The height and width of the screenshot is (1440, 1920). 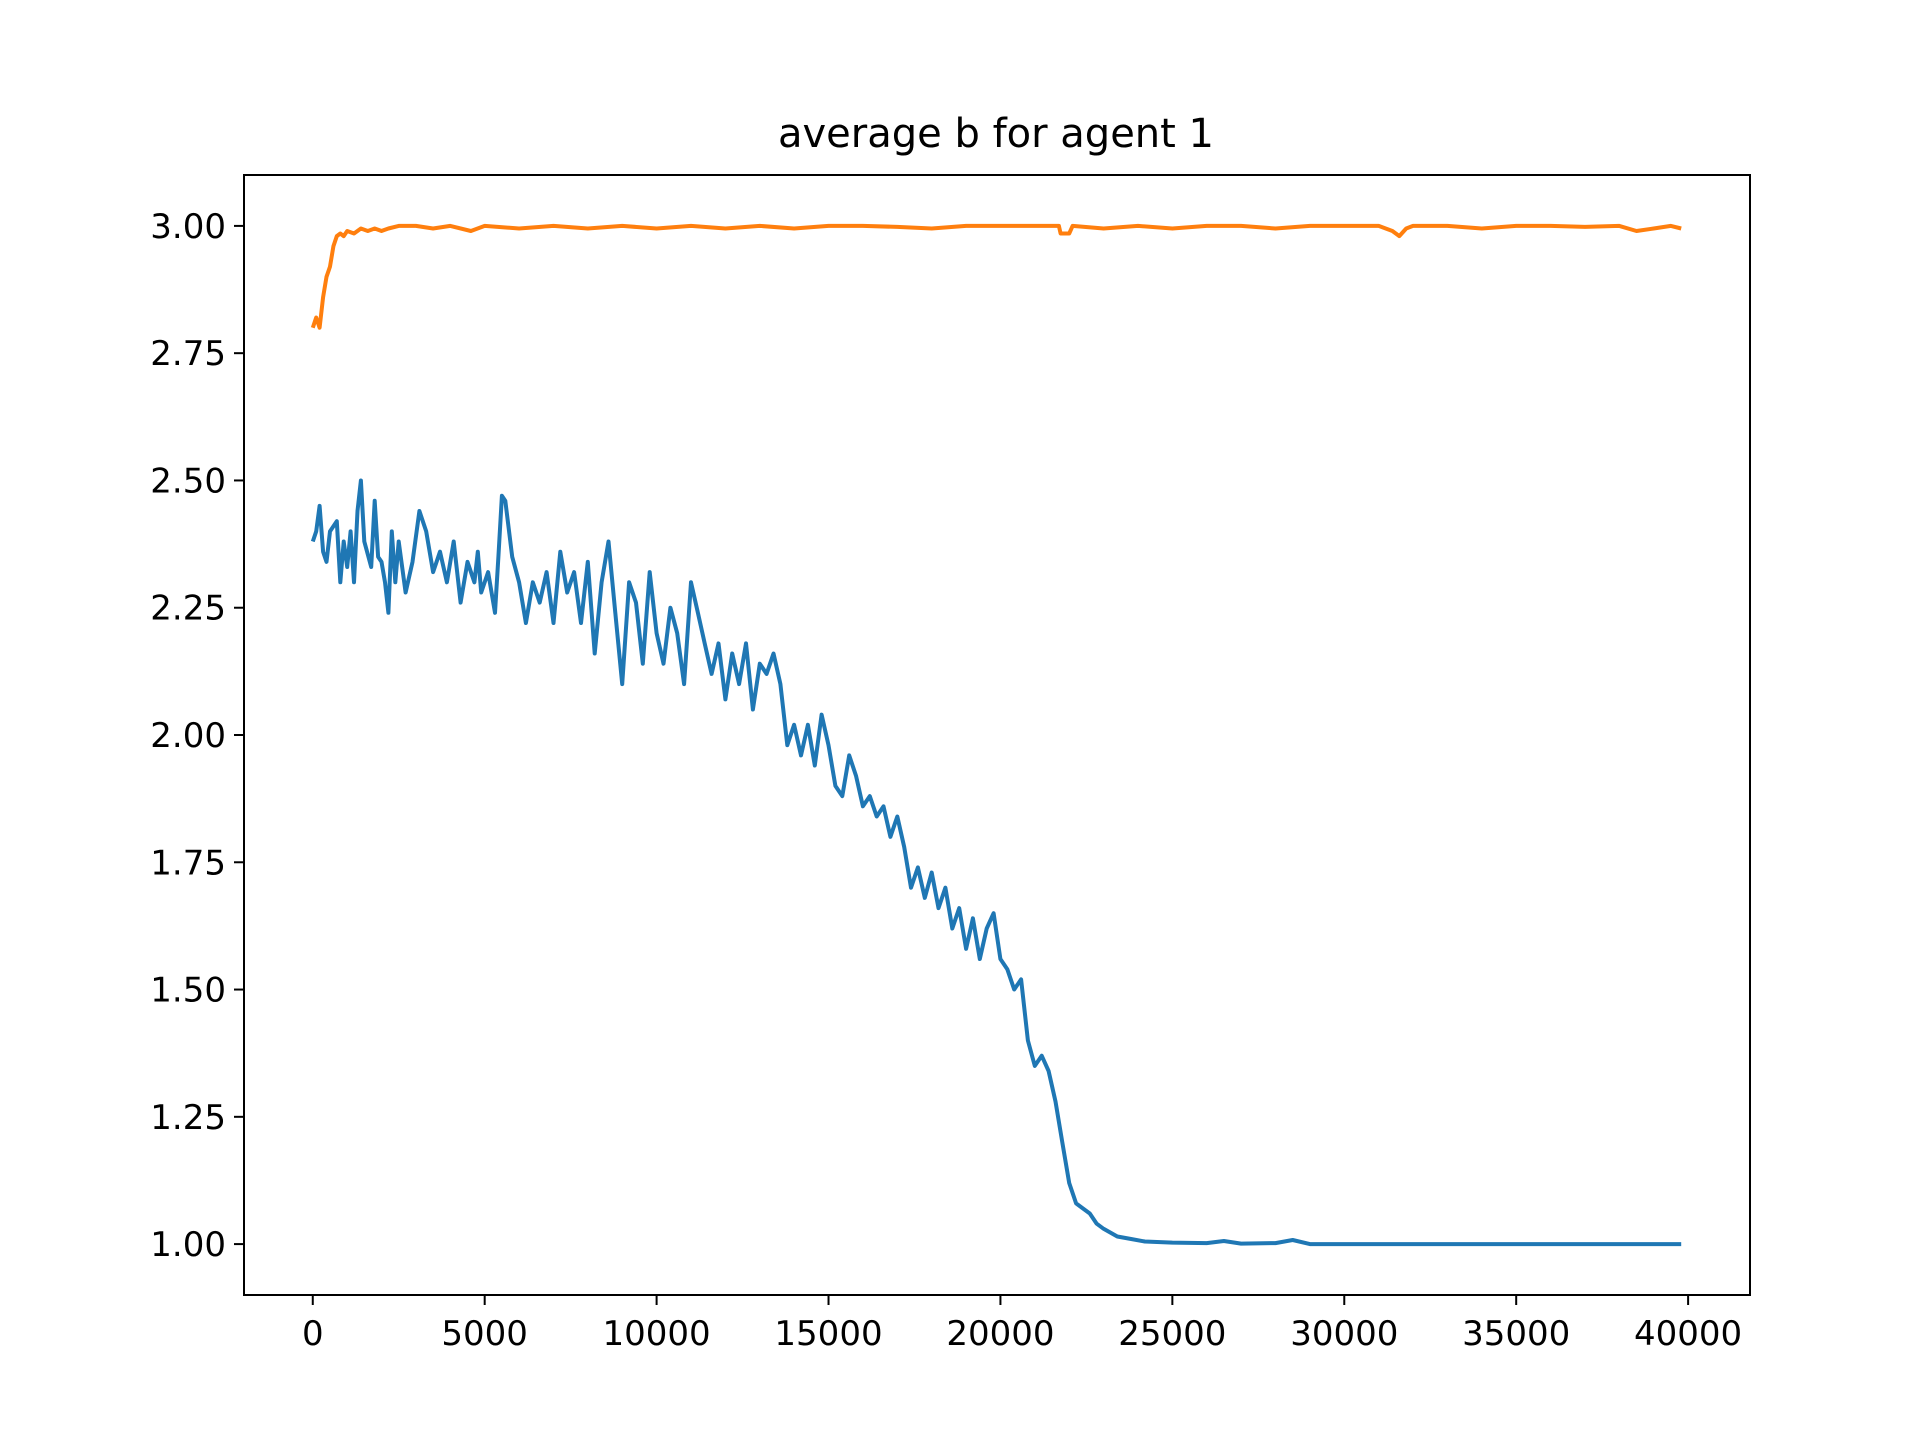 I want to click on y-tick-label: 2.50, so click(x=188, y=481).